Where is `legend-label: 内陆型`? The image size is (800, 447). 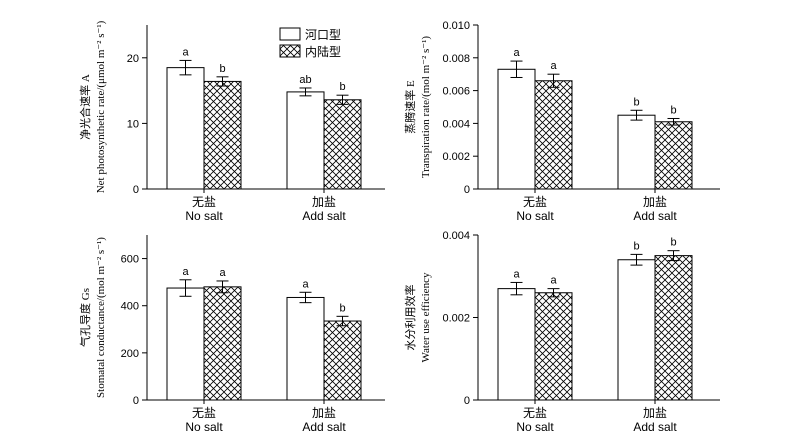
legend-label: 内陆型 is located at coordinates (323, 51).